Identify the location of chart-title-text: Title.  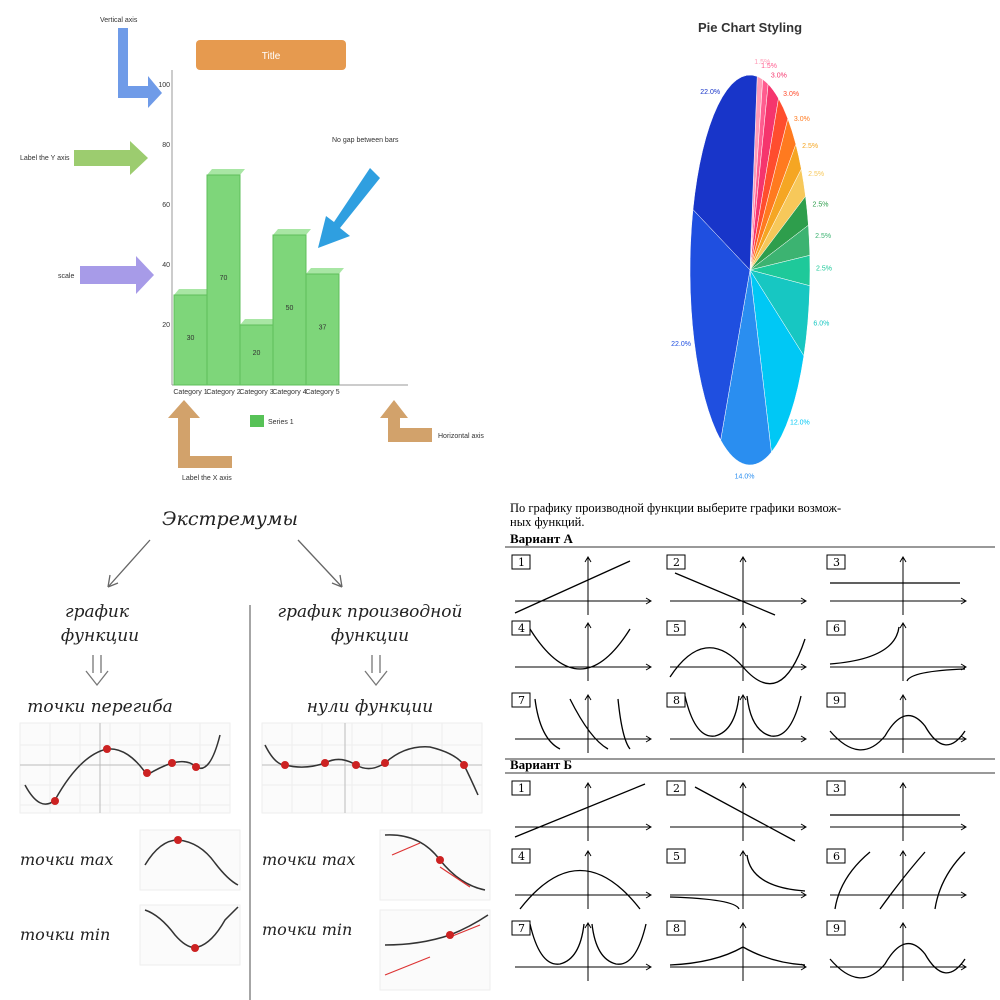
(271, 56).